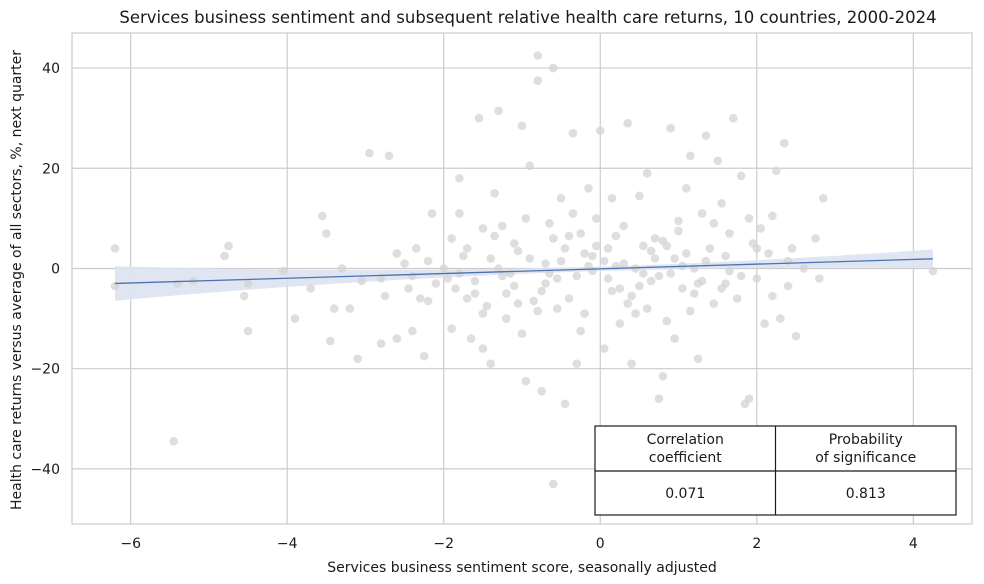 This screenshot has width=984, height=584. Describe the element at coordinates (685, 440) in the screenshot. I see `stats-table-header: Correlation` at that location.